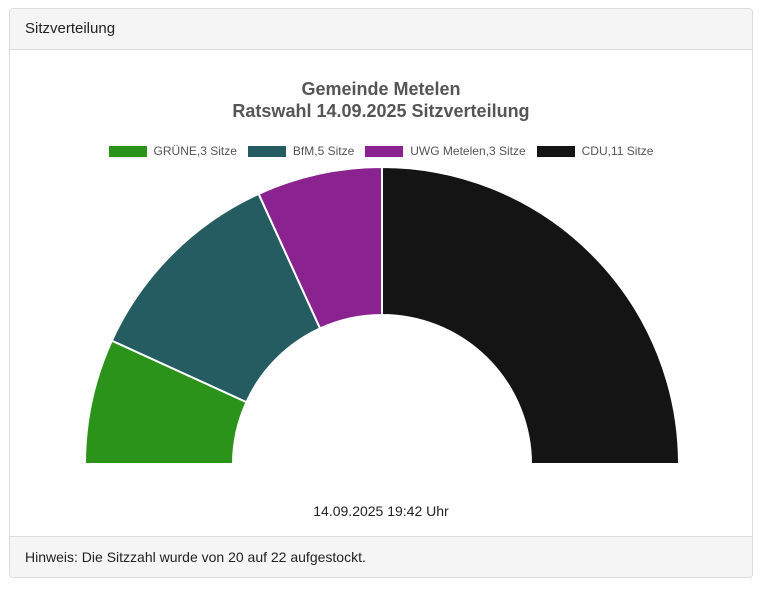  I want to click on legend-label: CDU,11 Sitze, so click(617, 151).